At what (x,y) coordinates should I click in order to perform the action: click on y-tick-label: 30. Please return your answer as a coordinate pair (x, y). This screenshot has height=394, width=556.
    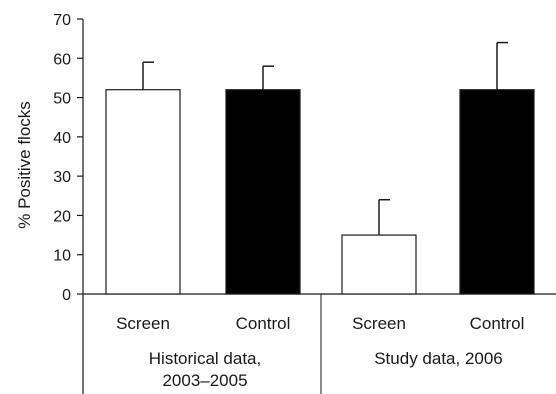
    Looking at the image, I should click on (62, 177).